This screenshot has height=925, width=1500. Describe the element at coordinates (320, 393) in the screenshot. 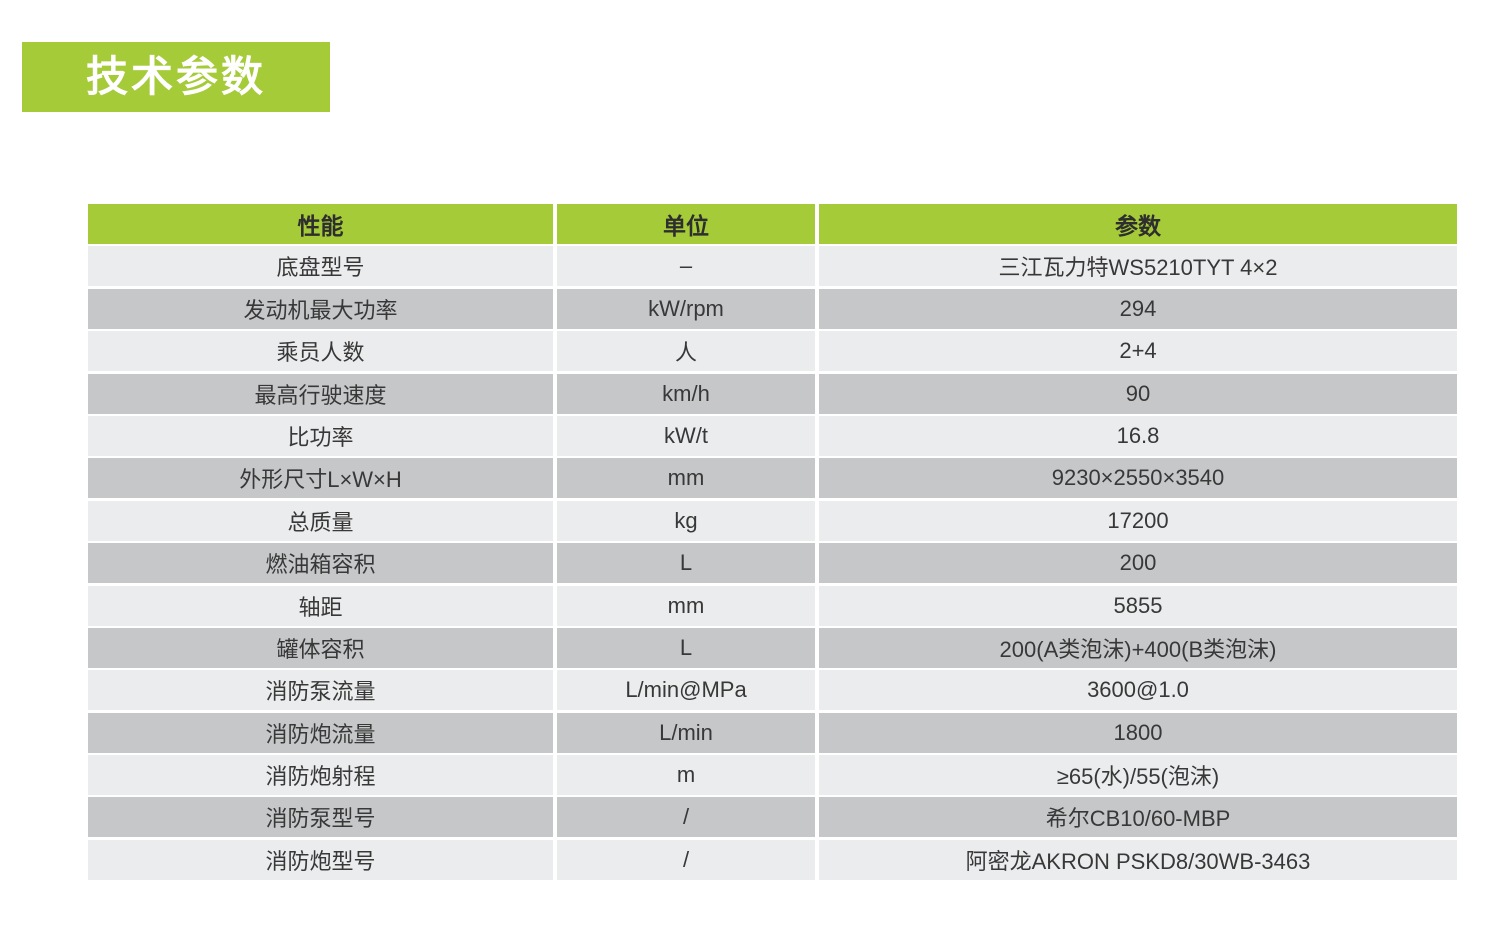

I see `cell-property: 最高行驶速度` at that location.